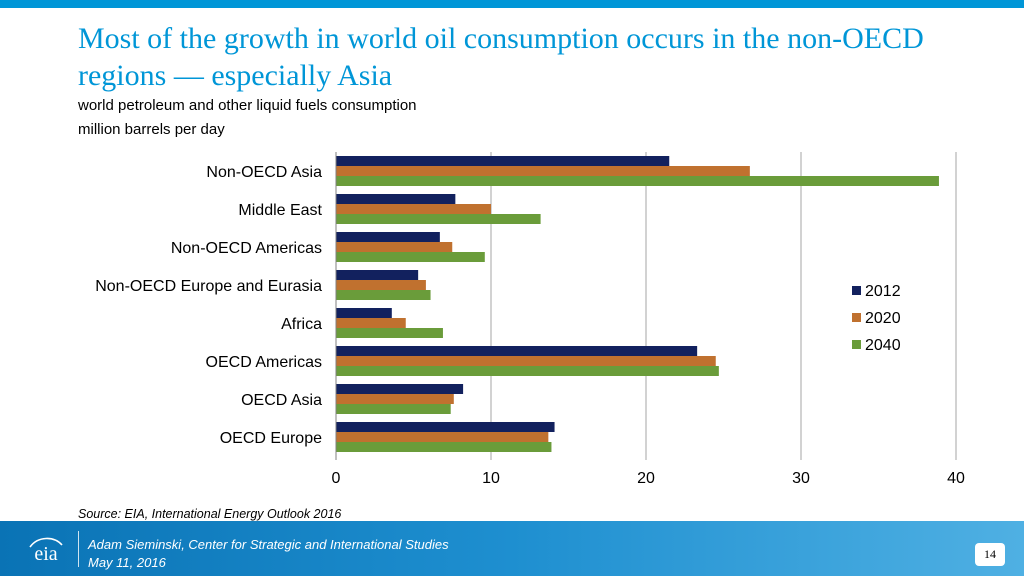 This screenshot has height=576, width=1024. I want to click on bar-non-oecd-asia-2020, so click(543, 171).